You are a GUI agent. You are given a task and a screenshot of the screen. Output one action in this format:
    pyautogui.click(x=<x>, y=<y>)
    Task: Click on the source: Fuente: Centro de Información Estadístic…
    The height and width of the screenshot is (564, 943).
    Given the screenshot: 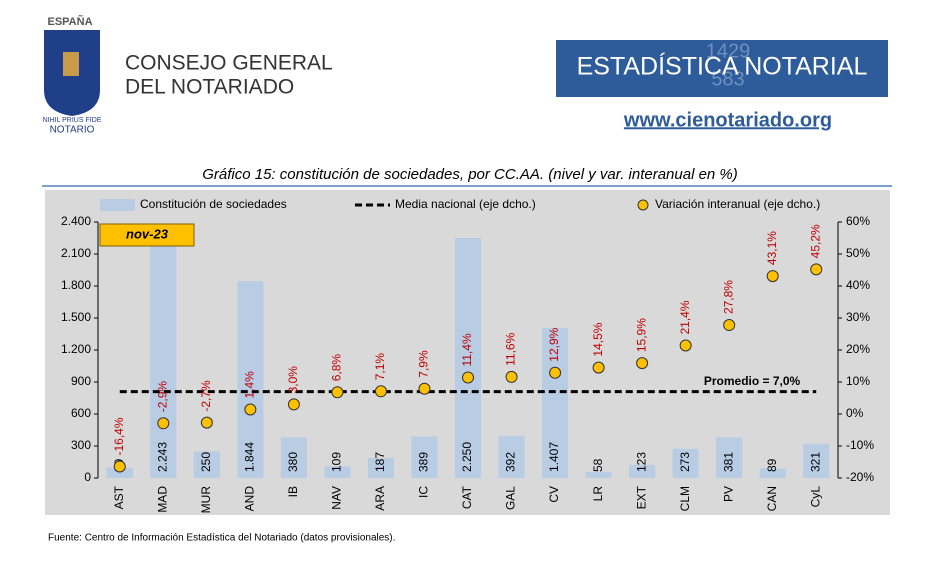 What is the action you would take?
    pyautogui.click(x=221, y=538)
    